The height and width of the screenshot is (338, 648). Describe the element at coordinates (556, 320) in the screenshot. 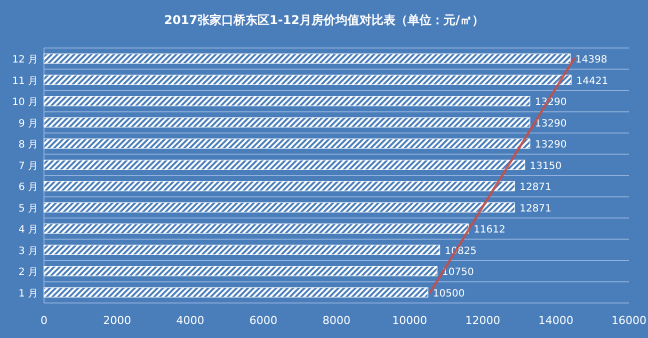

I see `x-tick-label: 14000` at that location.